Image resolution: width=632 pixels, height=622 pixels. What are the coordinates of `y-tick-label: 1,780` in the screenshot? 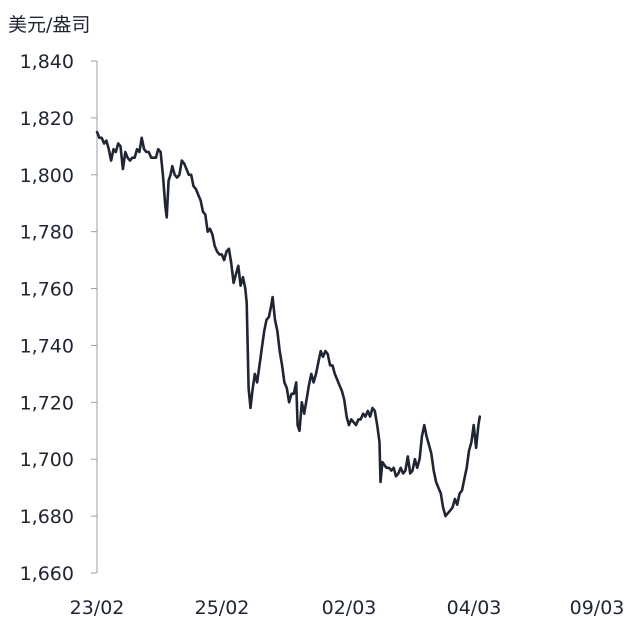 It's located at (47, 233).